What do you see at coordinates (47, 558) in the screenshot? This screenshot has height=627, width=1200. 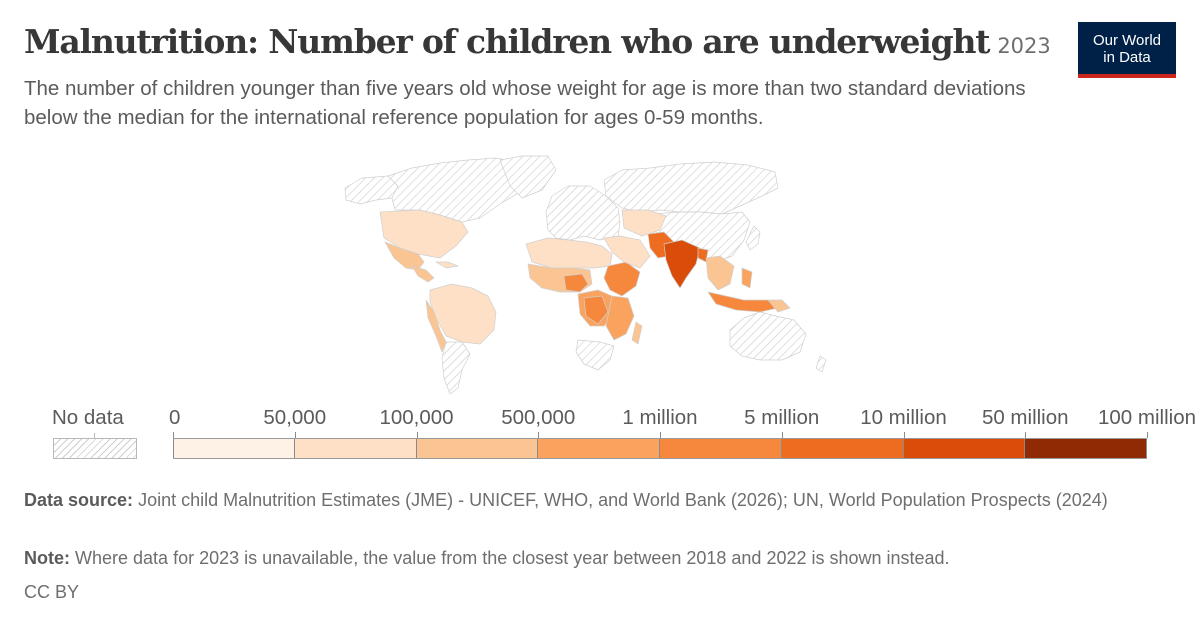 I see `note-label: Note:` at bounding box center [47, 558].